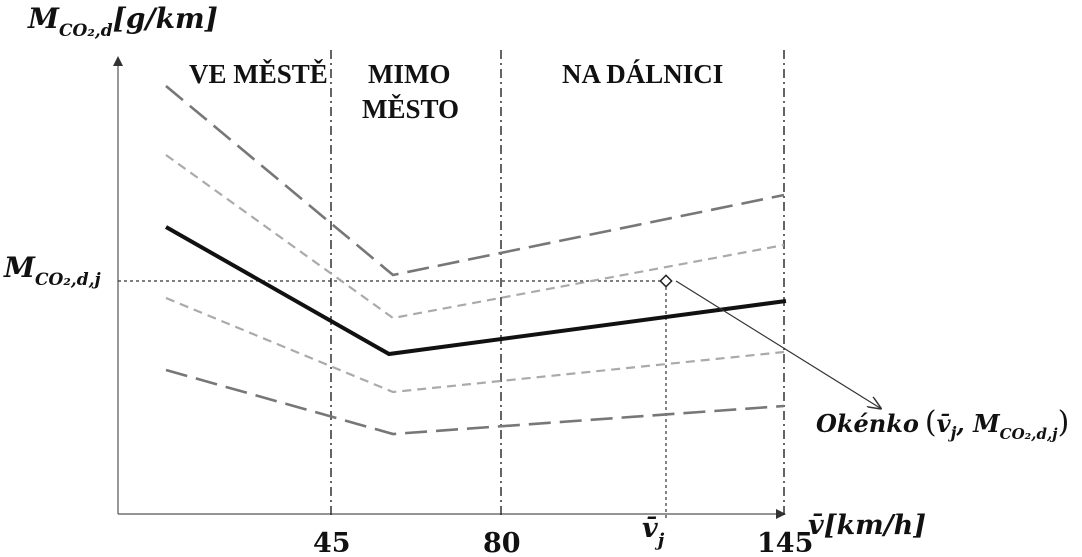 This screenshot has height=557, width=1082. Describe the element at coordinates (666, 281) in the screenshot. I see `window-point-marker` at that location.